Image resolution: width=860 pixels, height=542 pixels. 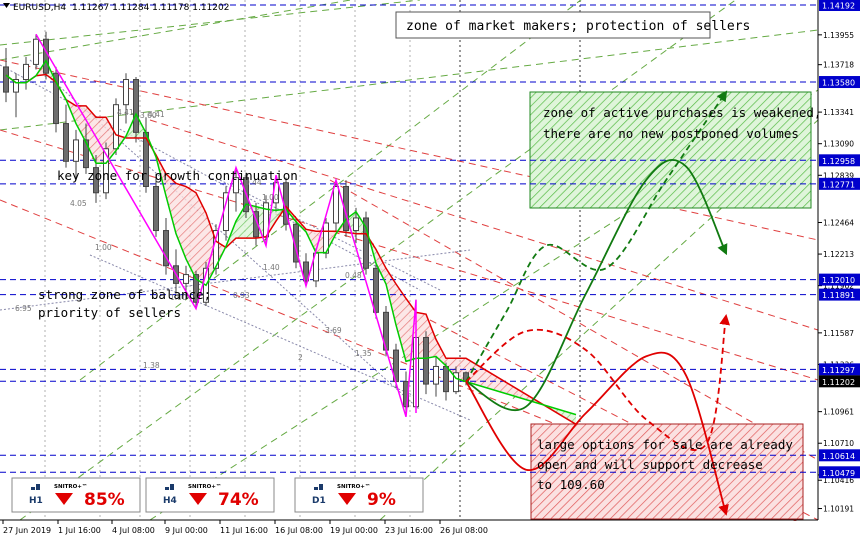 What do you see at coordinates (133, 530) in the screenshot?
I see `x-tick-label: 4 Jul 08:00` at bounding box center [133, 530].